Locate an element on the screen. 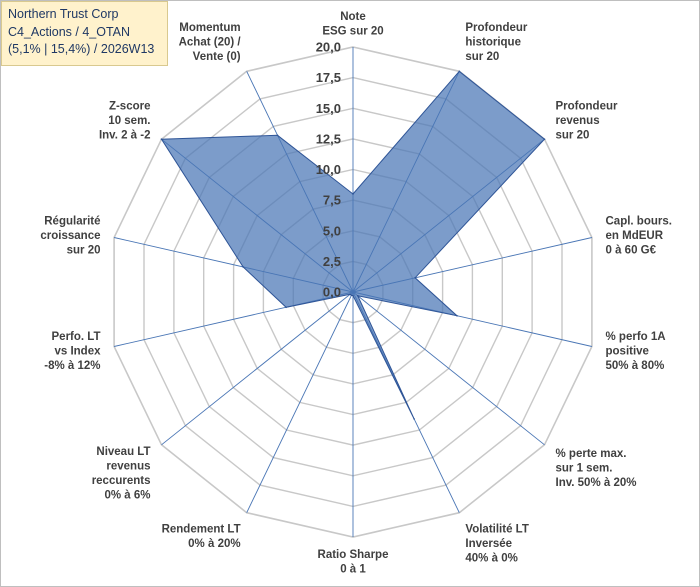  axis-label-11-line-1: croissance is located at coordinates (70, 236).